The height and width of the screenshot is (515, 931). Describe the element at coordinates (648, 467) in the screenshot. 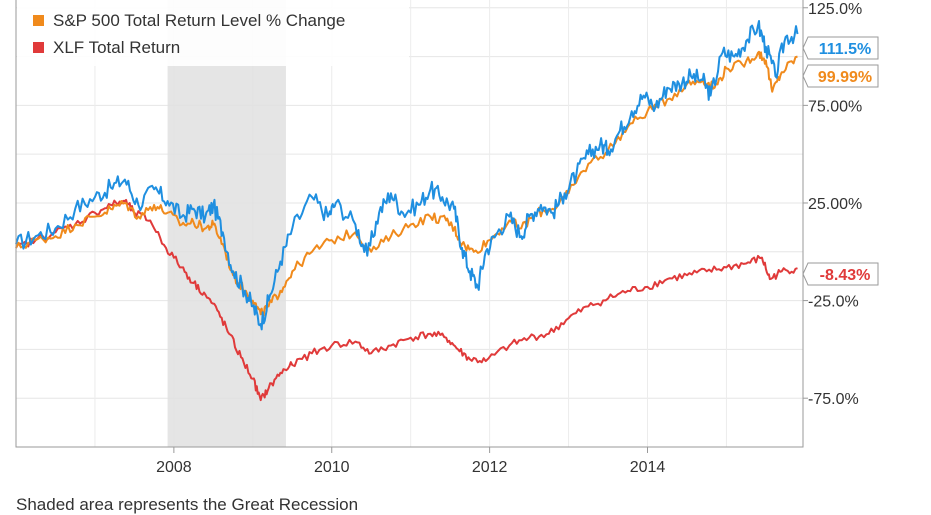

I see `x-tick-label: 2014` at that location.